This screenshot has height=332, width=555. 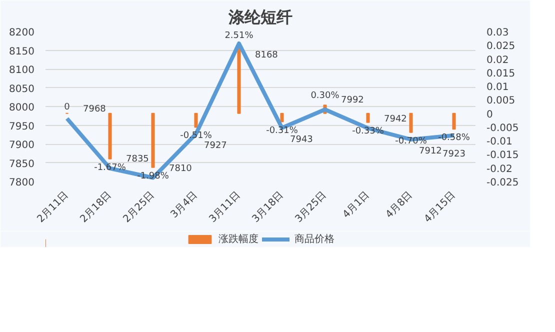 What do you see at coordinates (96, 208) in the screenshot?
I see `x-tick-label: 2月18日` at bounding box center [96, 208].